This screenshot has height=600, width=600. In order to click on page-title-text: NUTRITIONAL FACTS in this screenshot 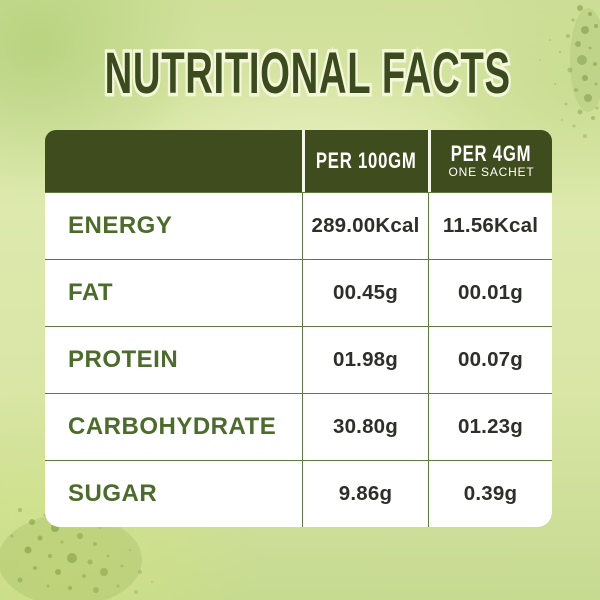, I will do `click(307, 73)`.